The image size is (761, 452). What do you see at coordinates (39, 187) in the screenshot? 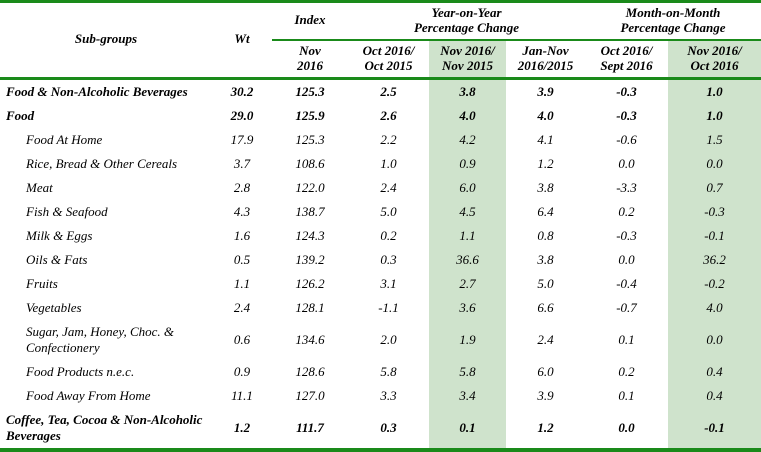
I see `subgroup-name: Meat` at bounding box center [39, 187].